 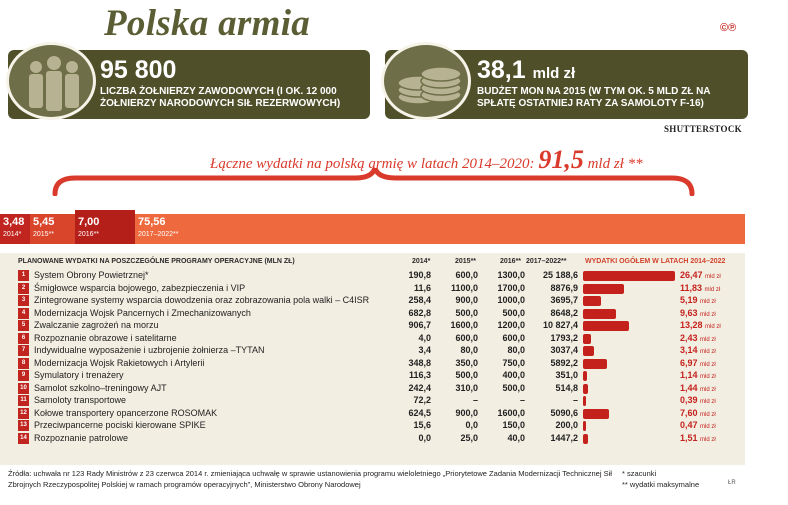 I want to click on value-2014: 11,6, so click(x=422, y=287).